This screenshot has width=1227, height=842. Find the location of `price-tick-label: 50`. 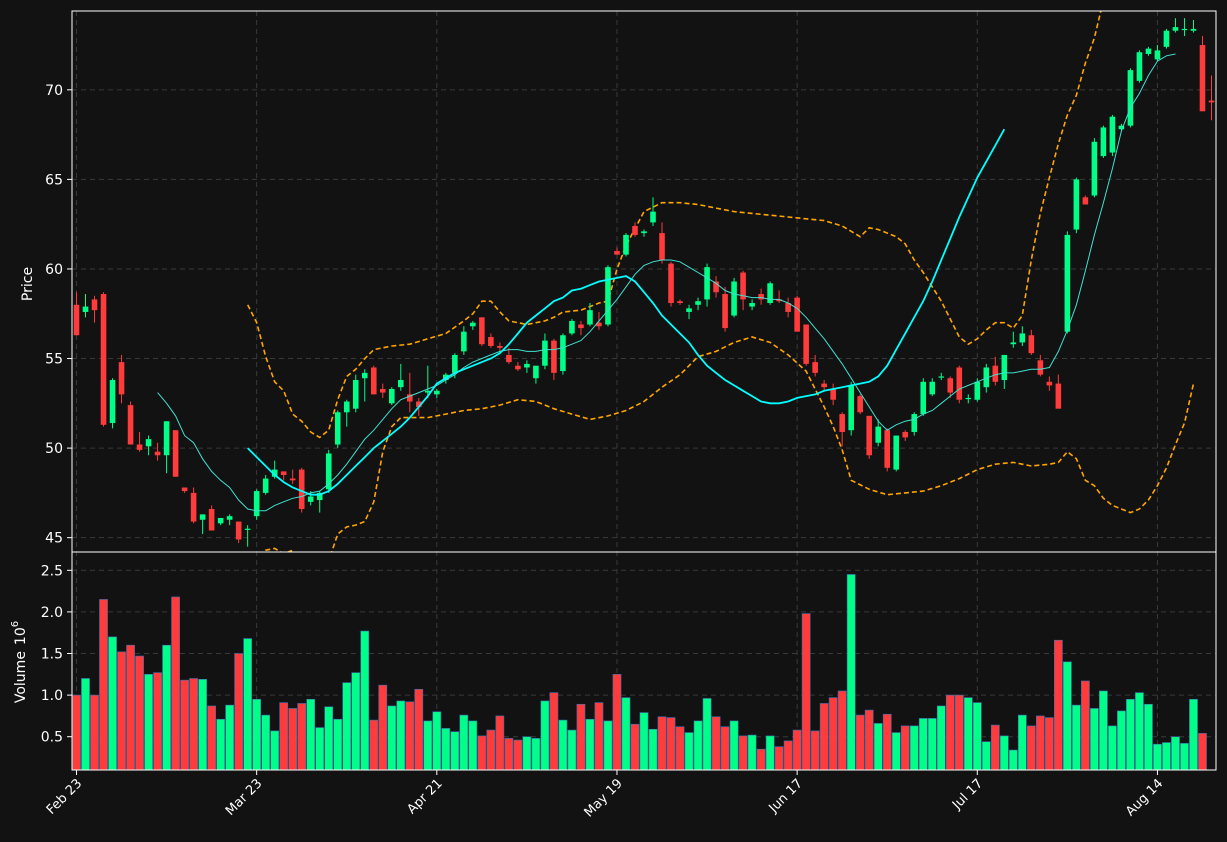

price-tick-label: 50 is located at coordinates (54, 449).